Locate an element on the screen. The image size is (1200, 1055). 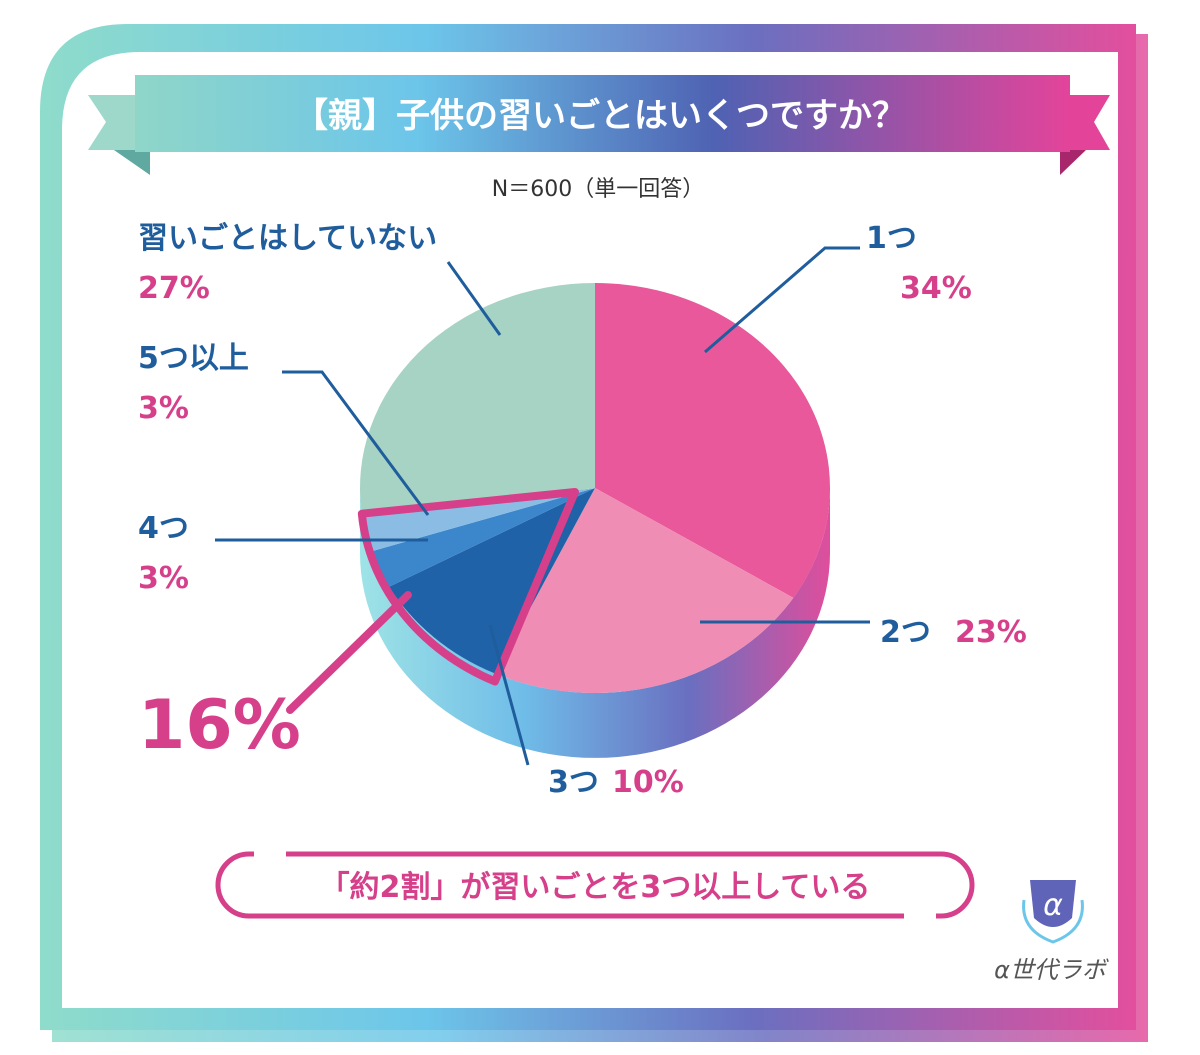
logo: α α世代ラボ is located at coordinates (1051, 932).